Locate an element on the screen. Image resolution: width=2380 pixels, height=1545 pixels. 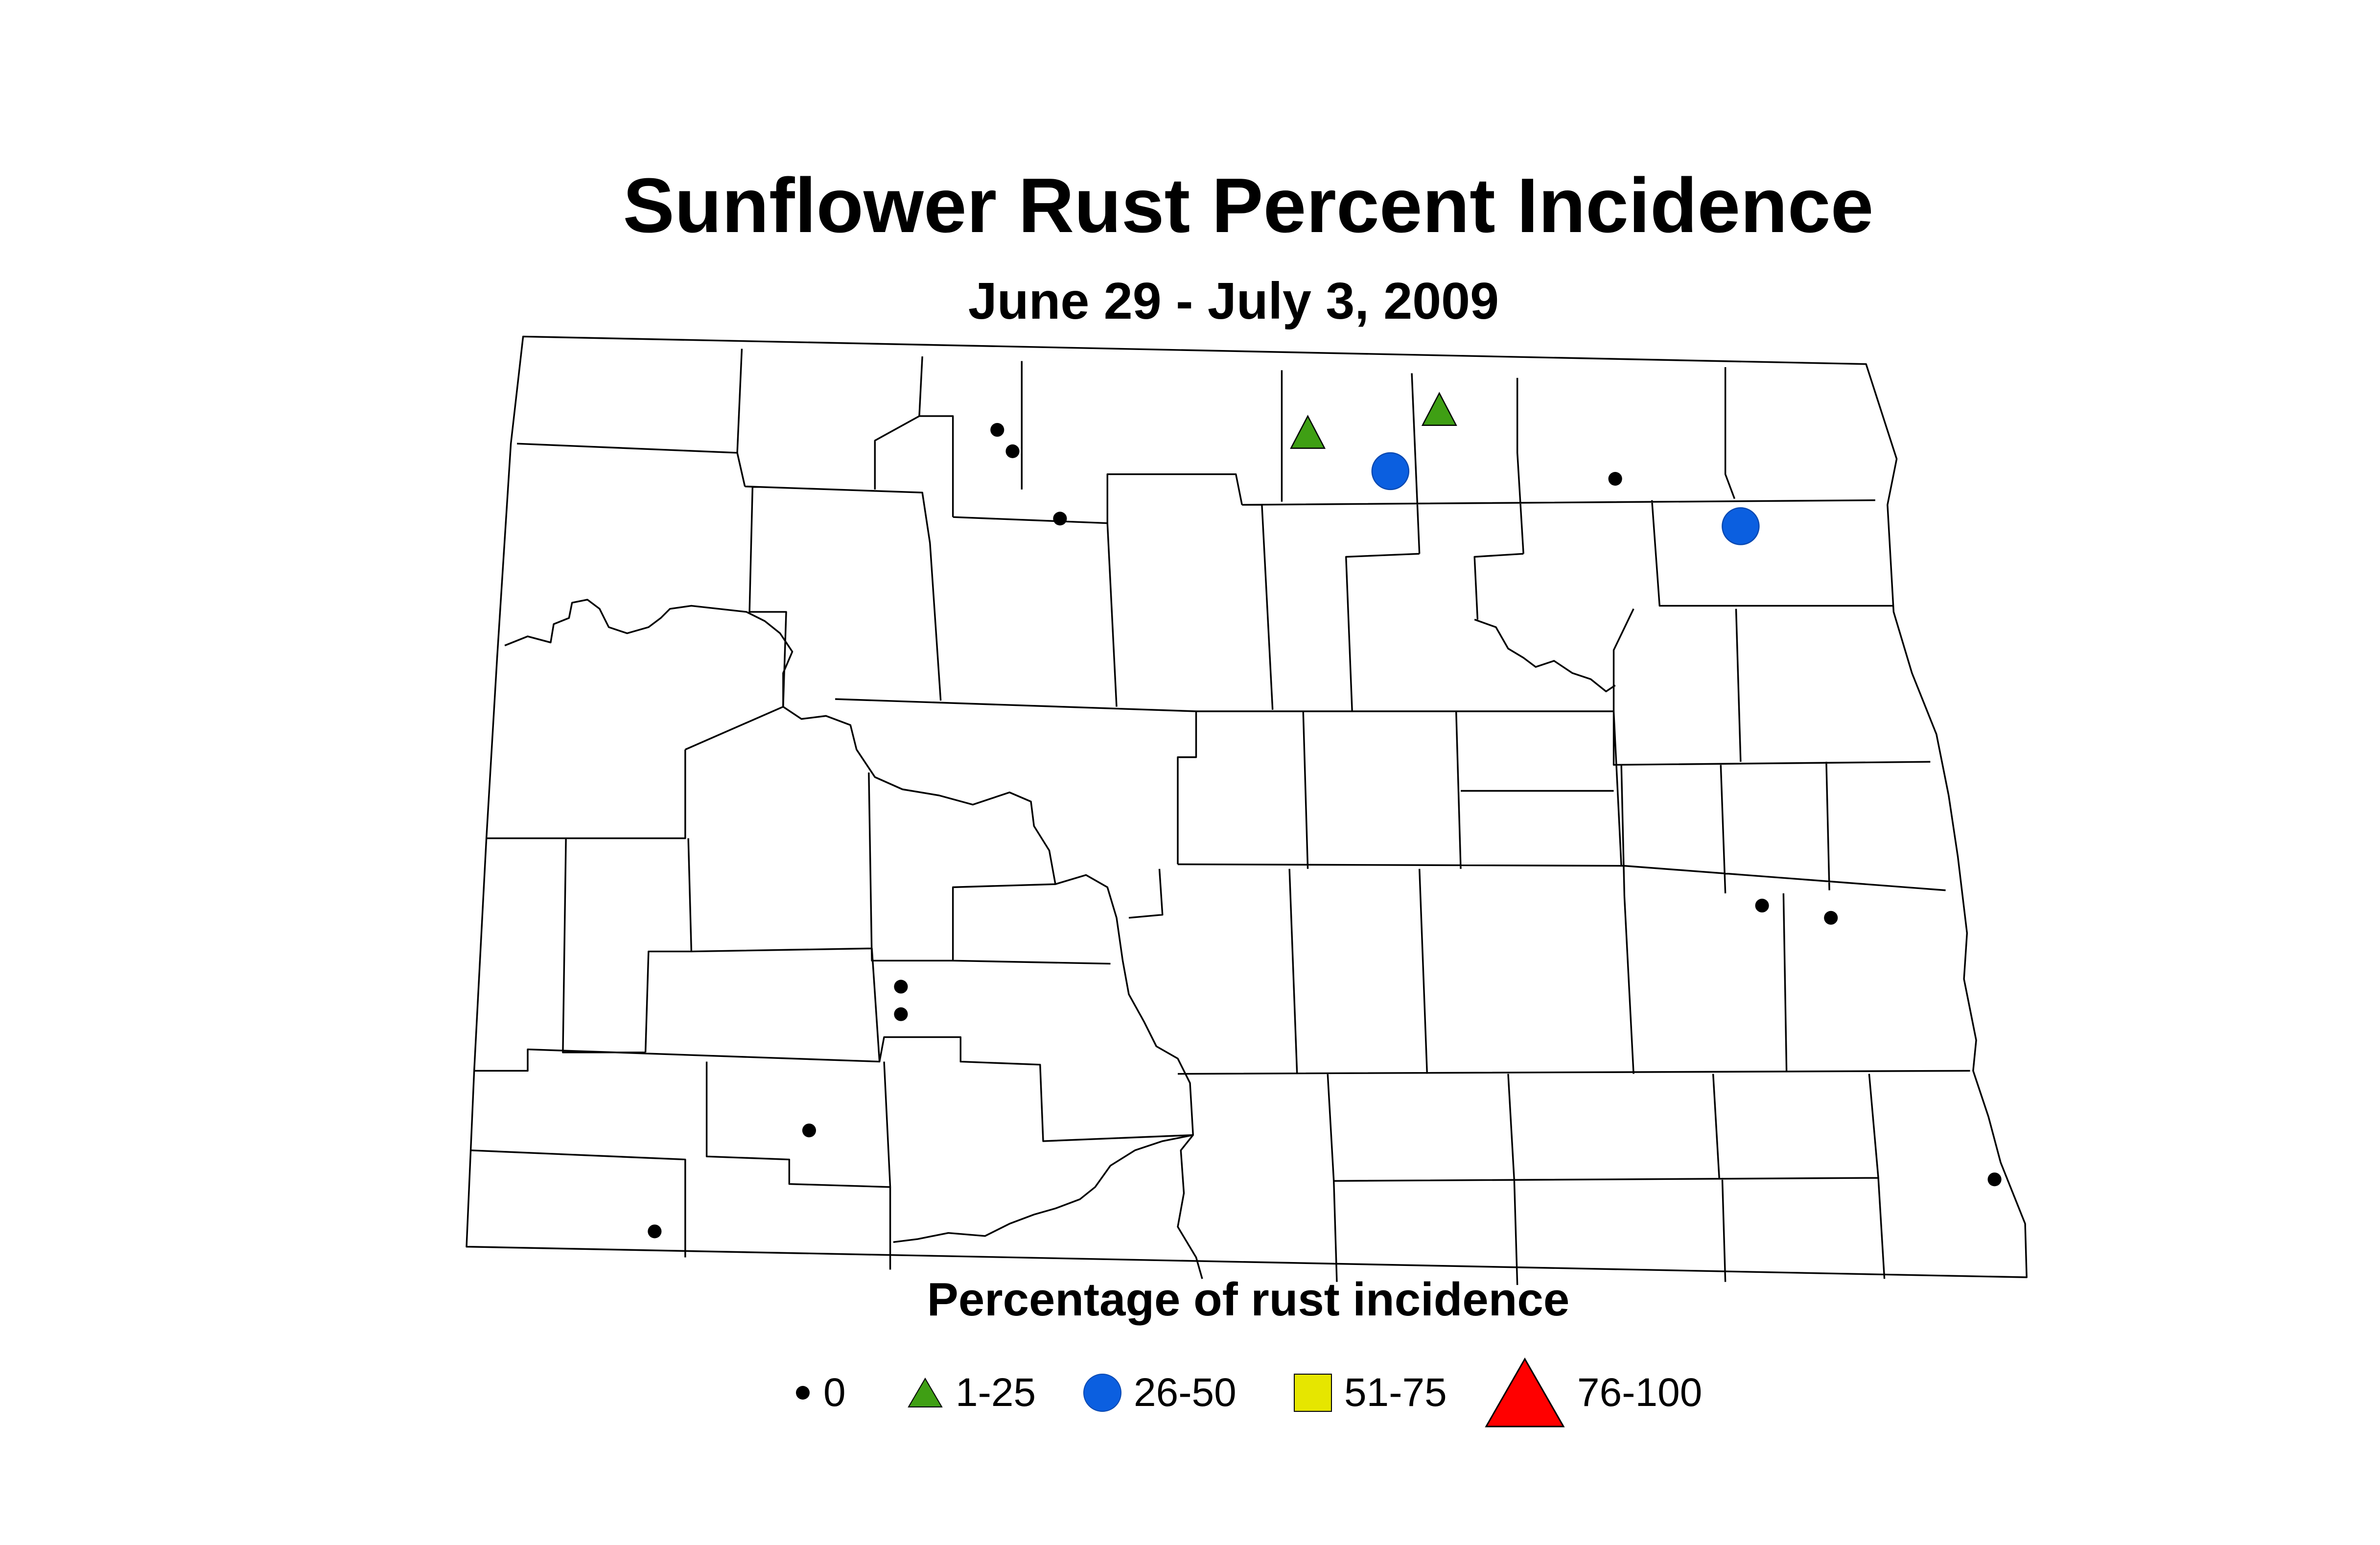
small-dot-icon is located at coordinates (803, 1393).